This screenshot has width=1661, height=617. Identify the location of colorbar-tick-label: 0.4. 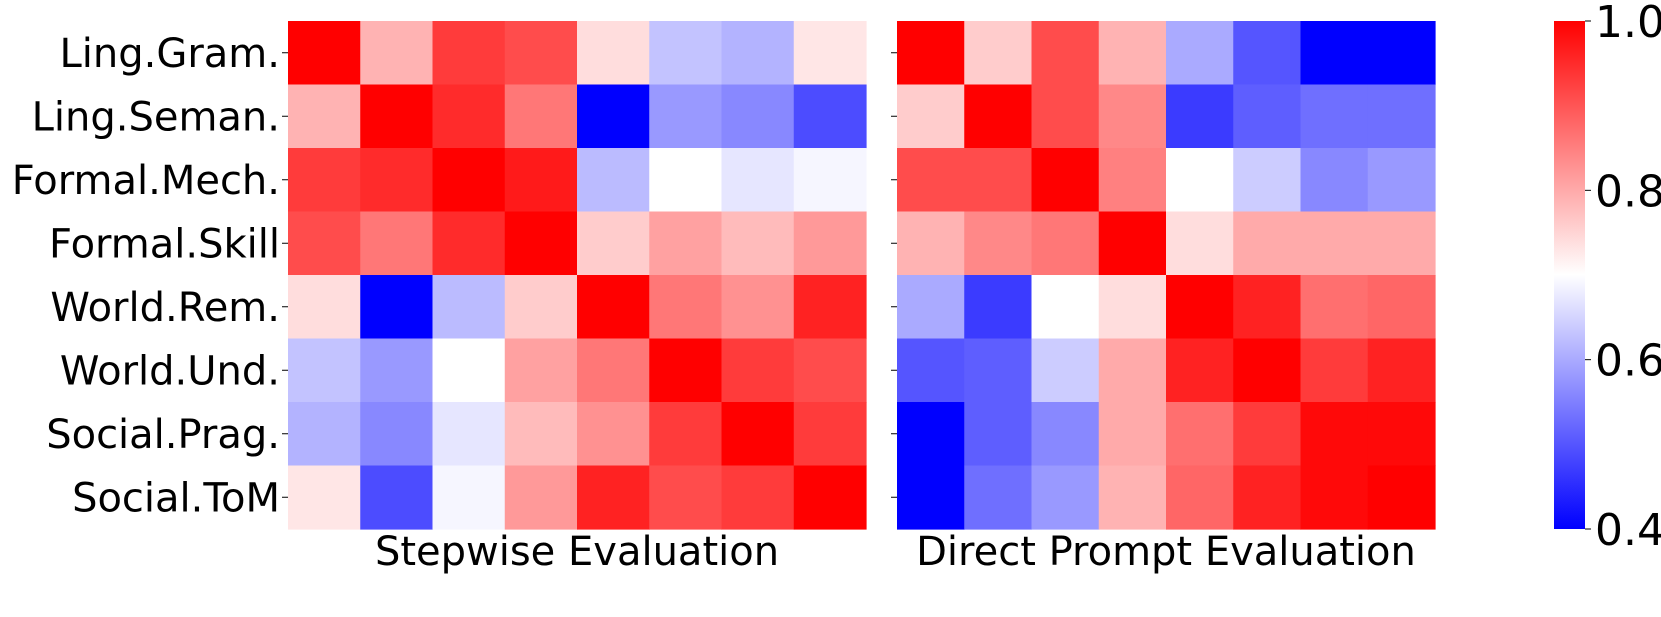
(1628, 530).